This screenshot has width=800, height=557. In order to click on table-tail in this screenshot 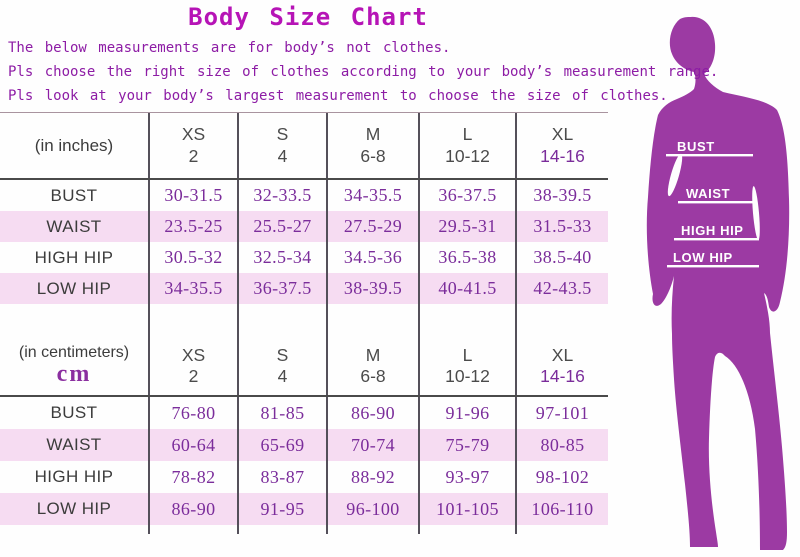, I will do `click(304, 529)`.